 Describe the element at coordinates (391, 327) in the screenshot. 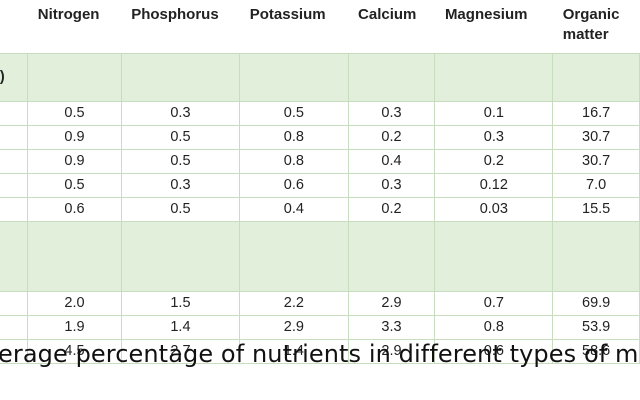

I see `table-cell: 3.3` at that location.